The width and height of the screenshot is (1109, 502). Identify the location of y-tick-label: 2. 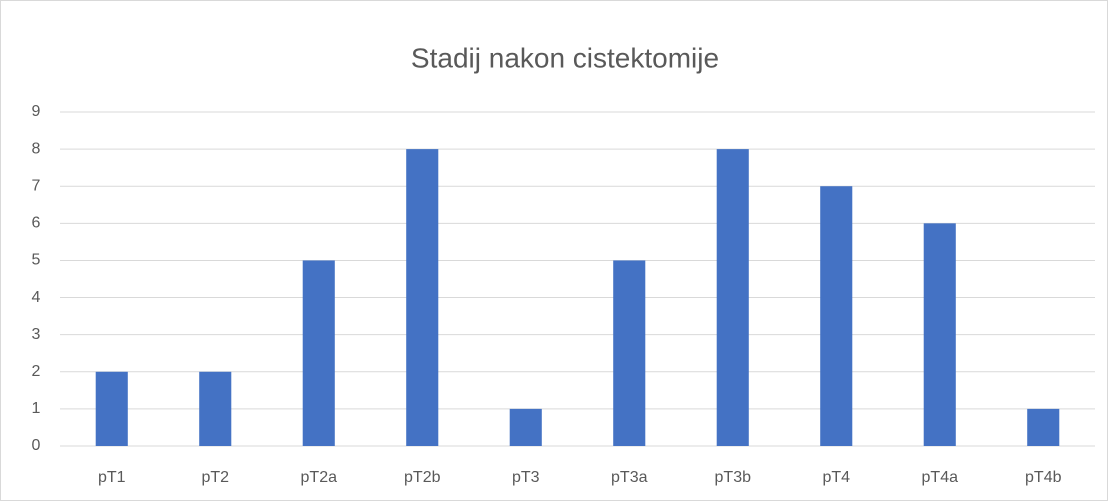
(36, 371).